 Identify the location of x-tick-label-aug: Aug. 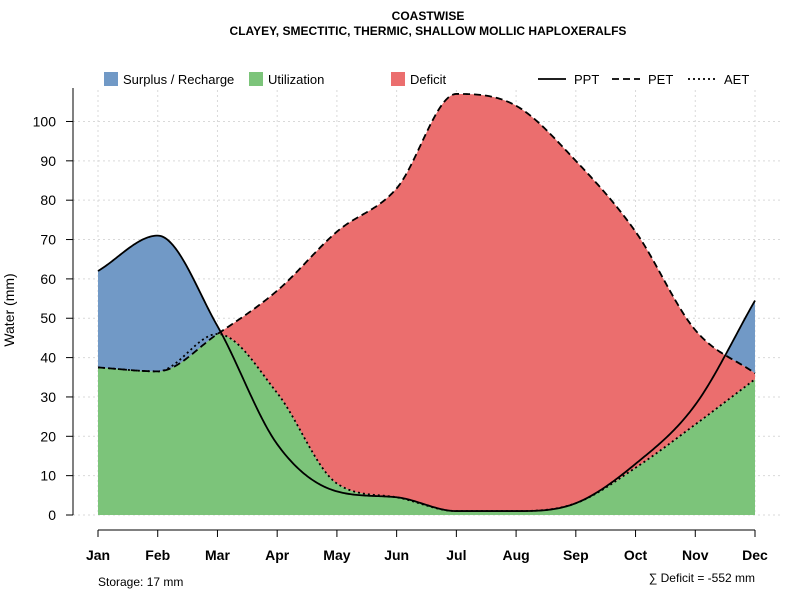
(515, 555).